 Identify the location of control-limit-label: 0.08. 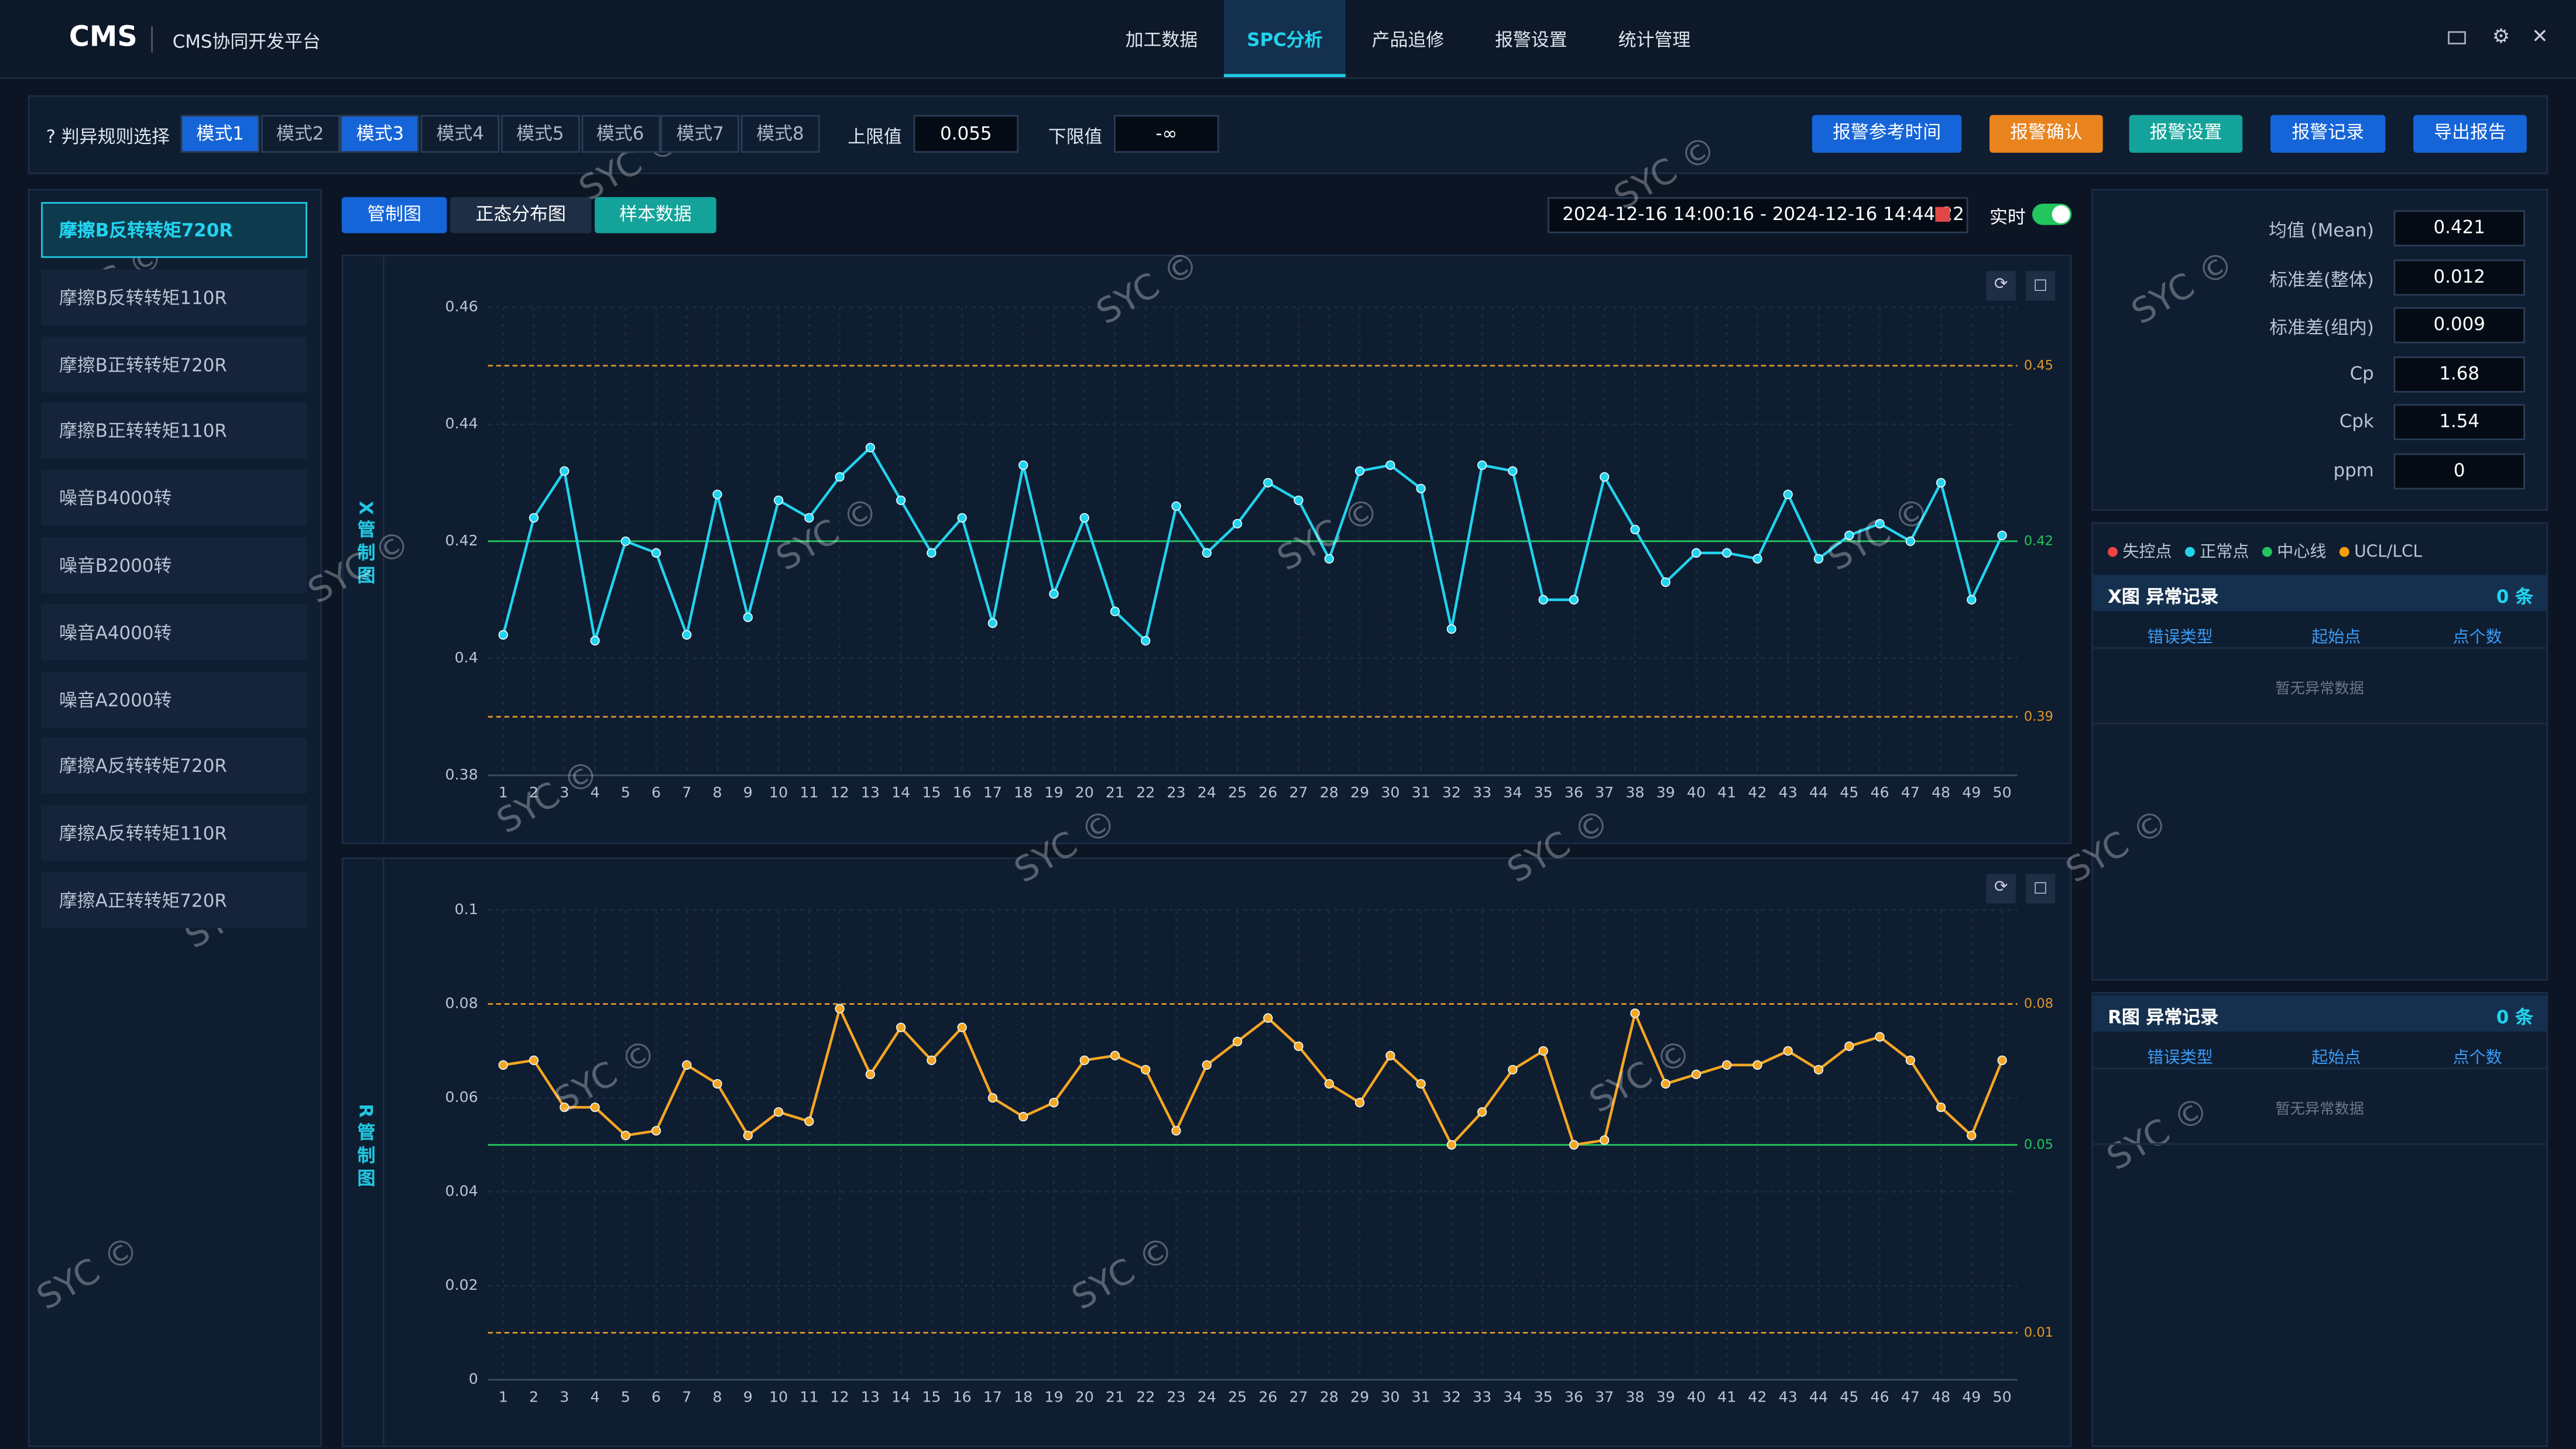
(2039, 1003).